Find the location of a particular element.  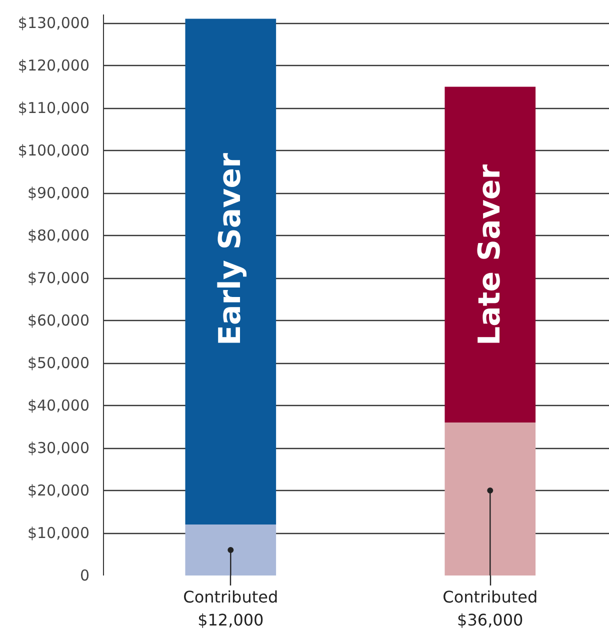

y-tick-label: $90,000 is located at coordinates (58, 193).